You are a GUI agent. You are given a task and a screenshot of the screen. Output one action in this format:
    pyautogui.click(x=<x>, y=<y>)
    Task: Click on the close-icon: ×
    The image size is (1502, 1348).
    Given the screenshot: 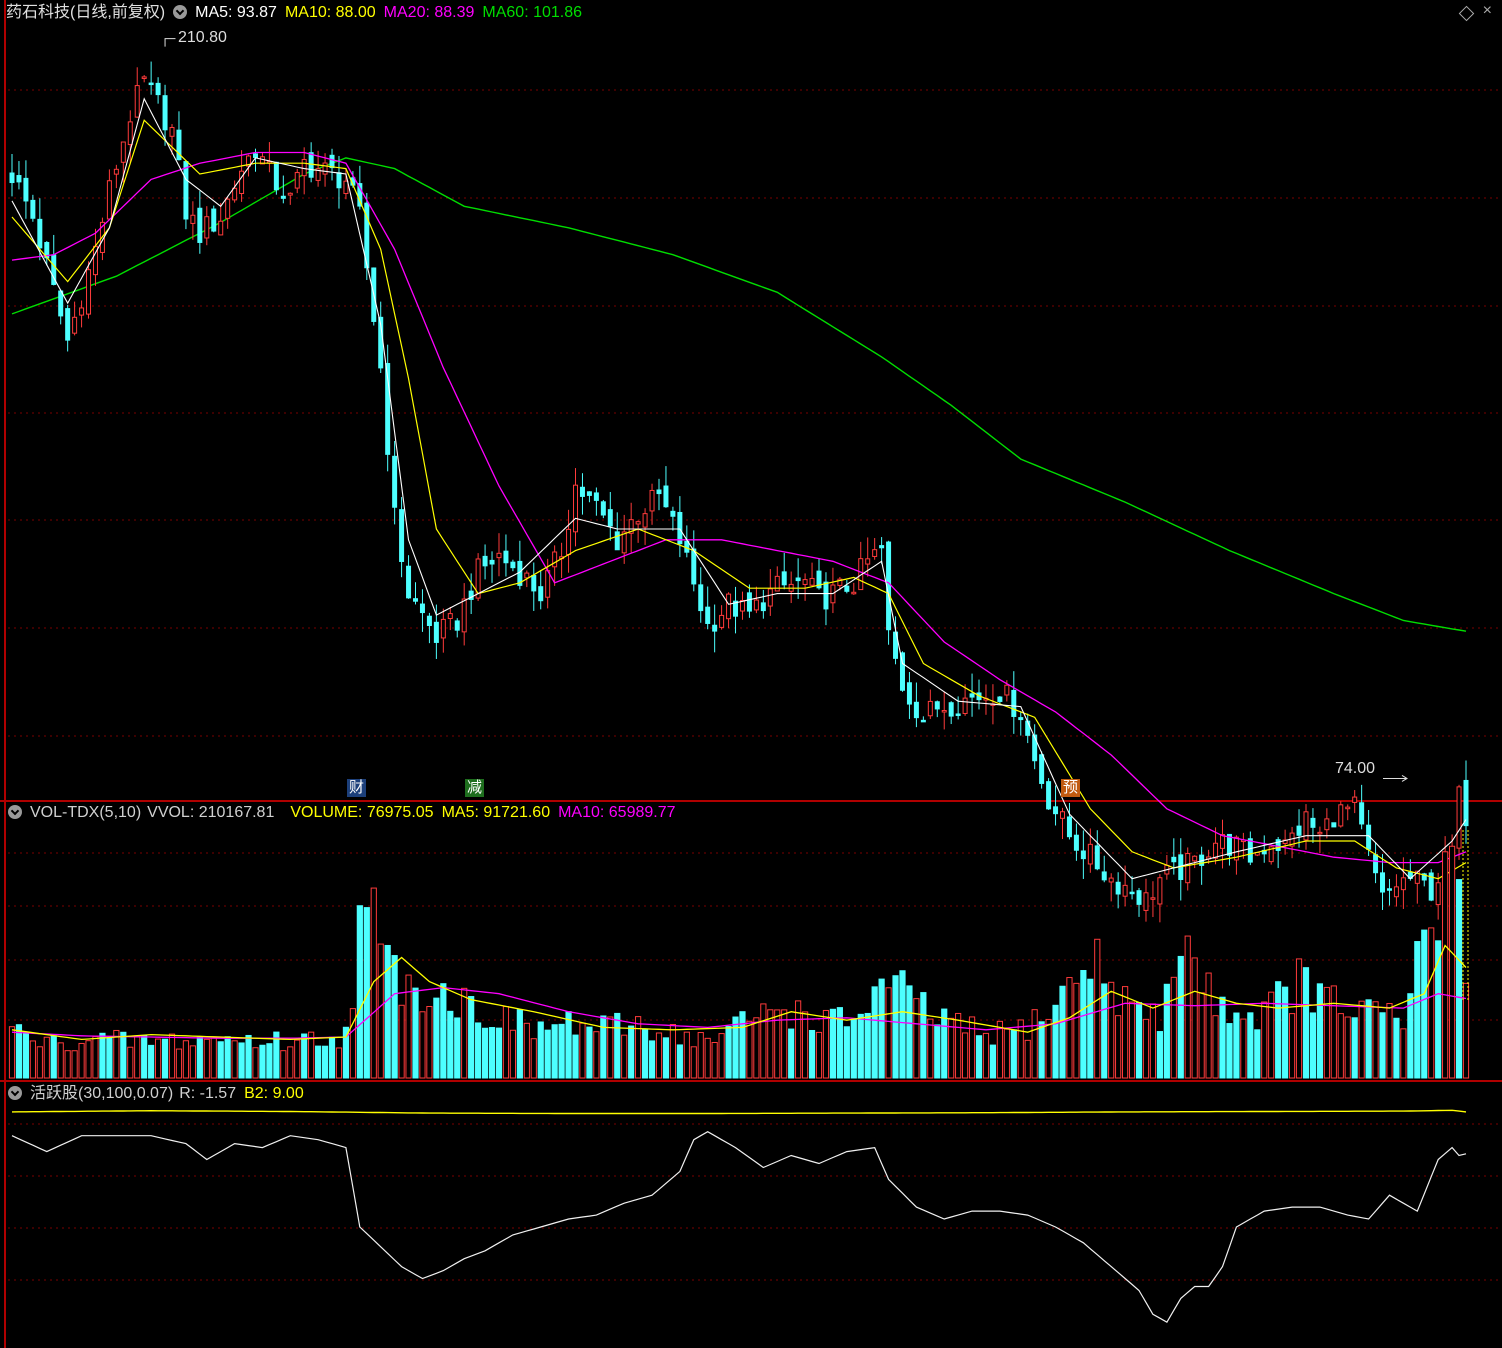 What is the action you would take?
    pyautogui.click(x=1487, y=10)
    